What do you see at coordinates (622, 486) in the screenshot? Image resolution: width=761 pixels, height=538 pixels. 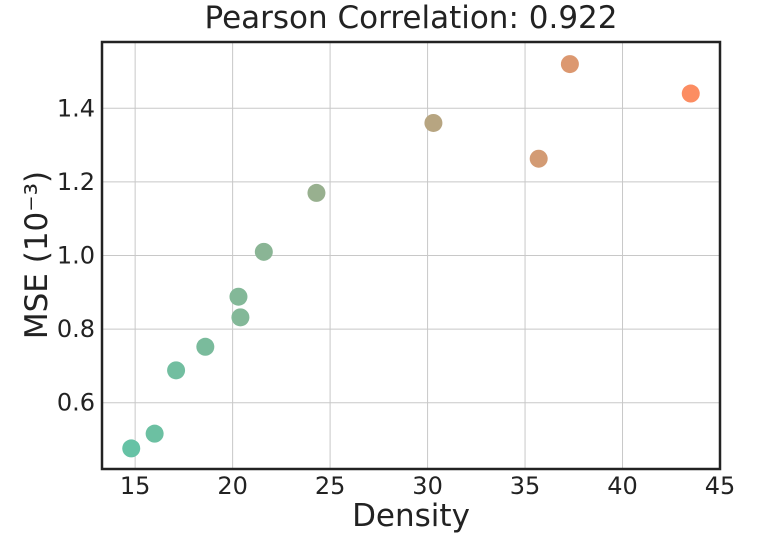 I see `x-tick-label: 40` at bounding box center [622, 486].